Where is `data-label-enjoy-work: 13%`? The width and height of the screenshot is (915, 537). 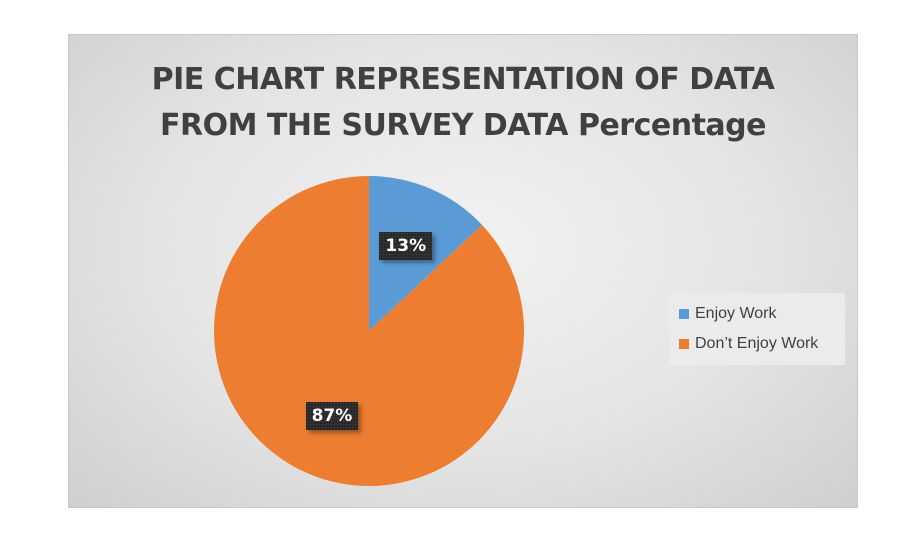 data-label-enjoy-work: 13% is located at coordinates (406, 245).